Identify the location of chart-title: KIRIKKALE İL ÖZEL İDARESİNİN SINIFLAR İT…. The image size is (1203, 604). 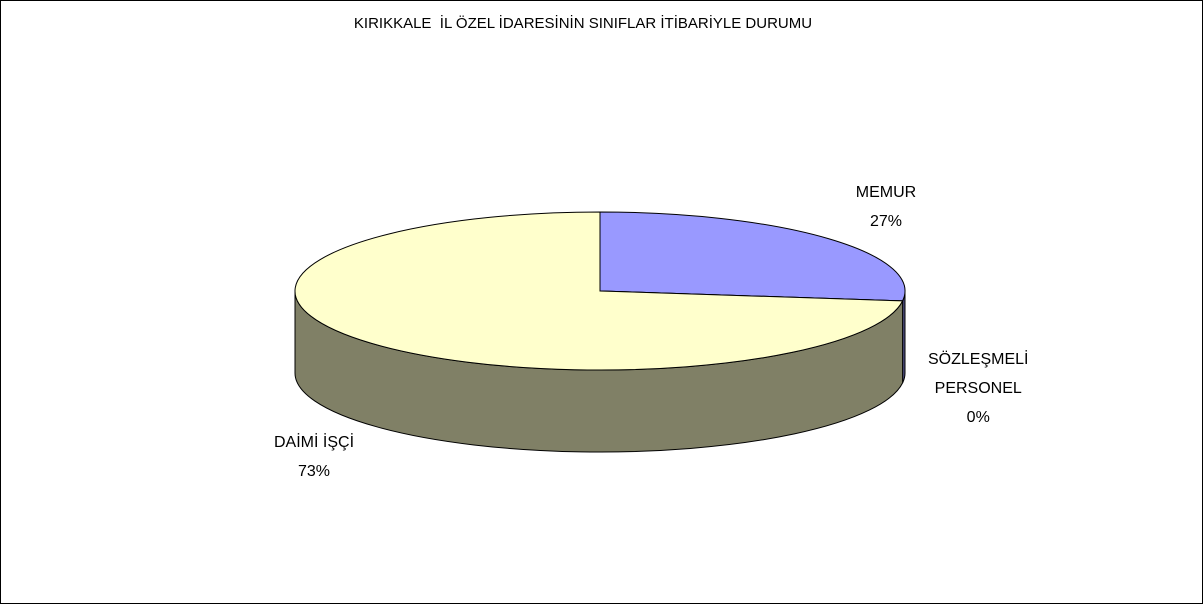
(583, 23).